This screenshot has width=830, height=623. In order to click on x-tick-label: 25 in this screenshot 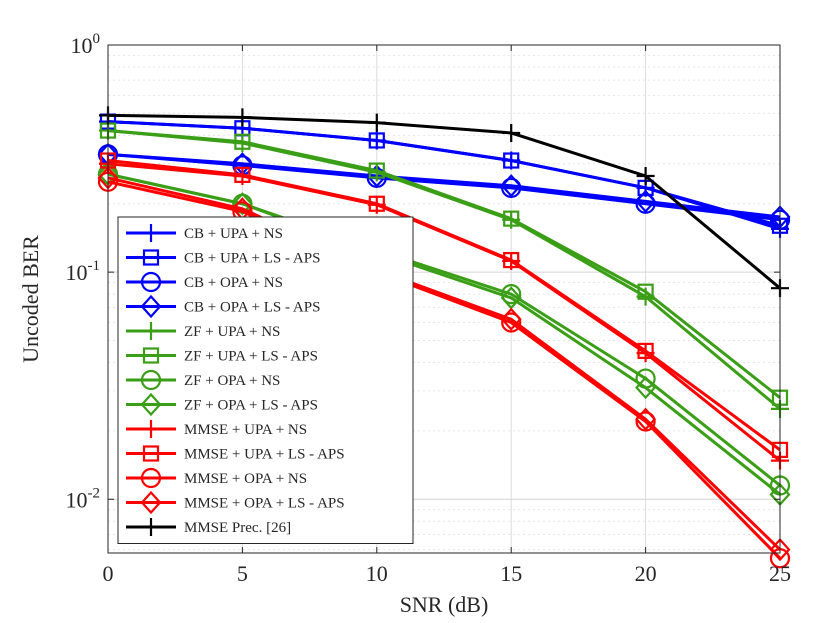, I will do `click(780, 573)`.